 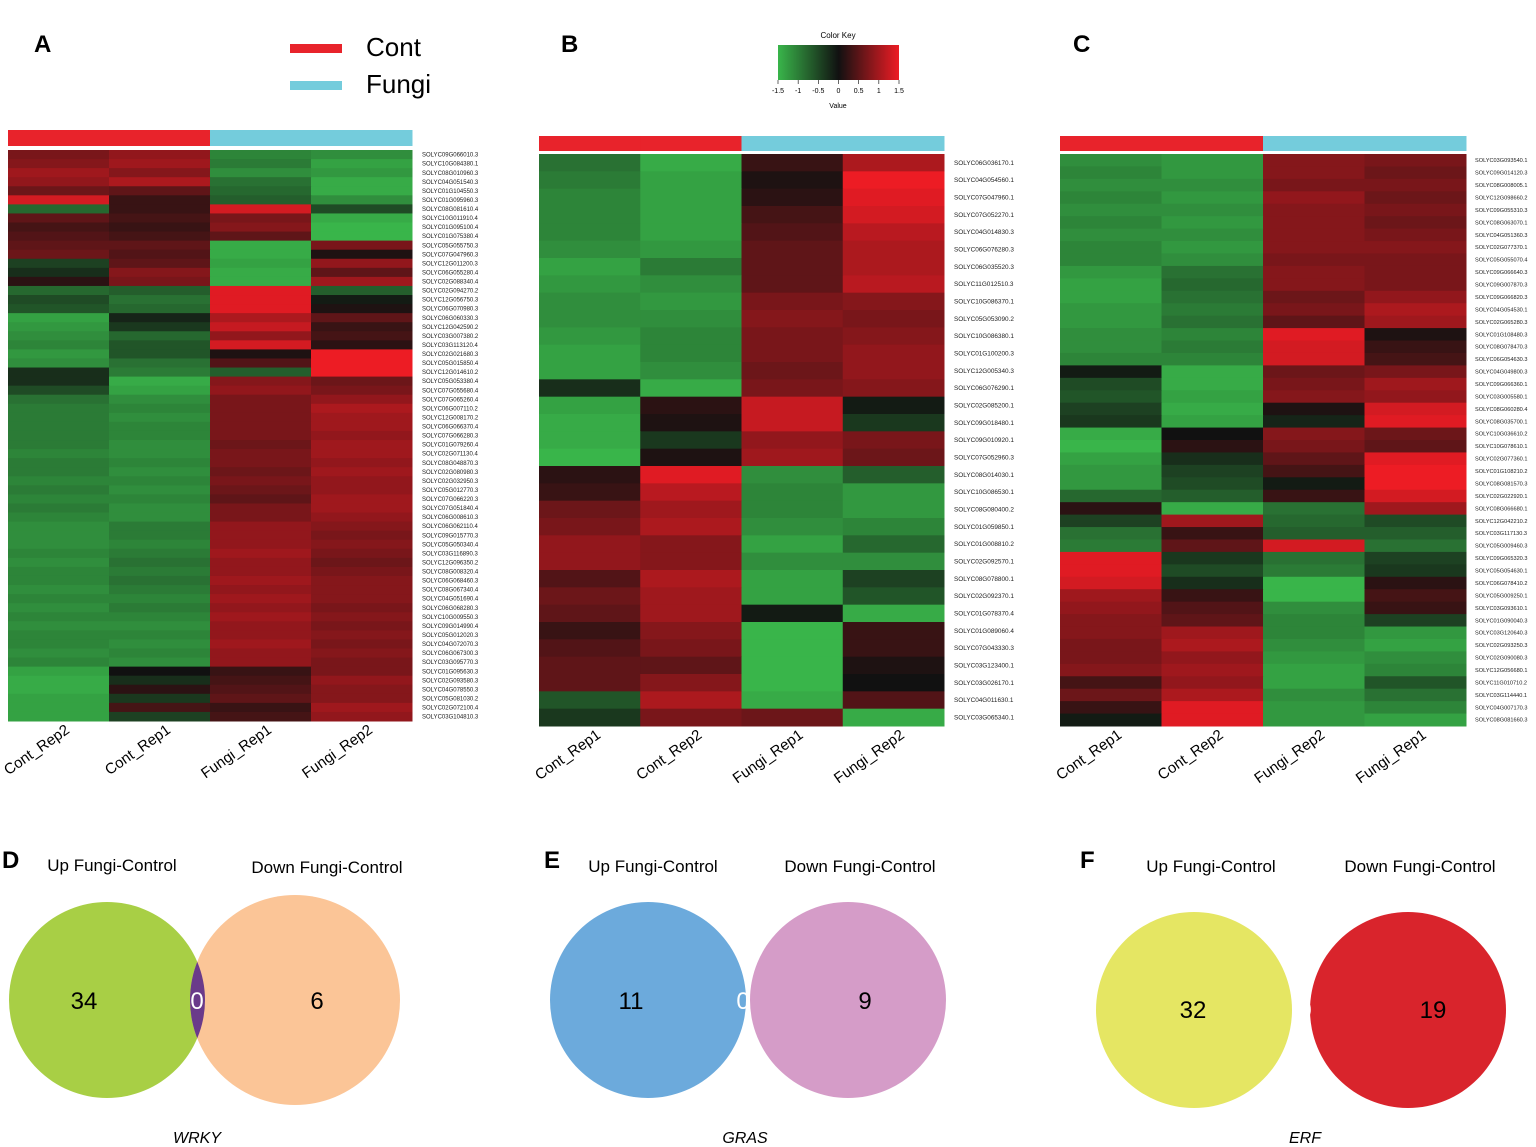 What do you see at coordinates (1501, 547) in the screenshot?
I see `row-label: SOLYC05G009460.3` at bounding box center [1501, 547].